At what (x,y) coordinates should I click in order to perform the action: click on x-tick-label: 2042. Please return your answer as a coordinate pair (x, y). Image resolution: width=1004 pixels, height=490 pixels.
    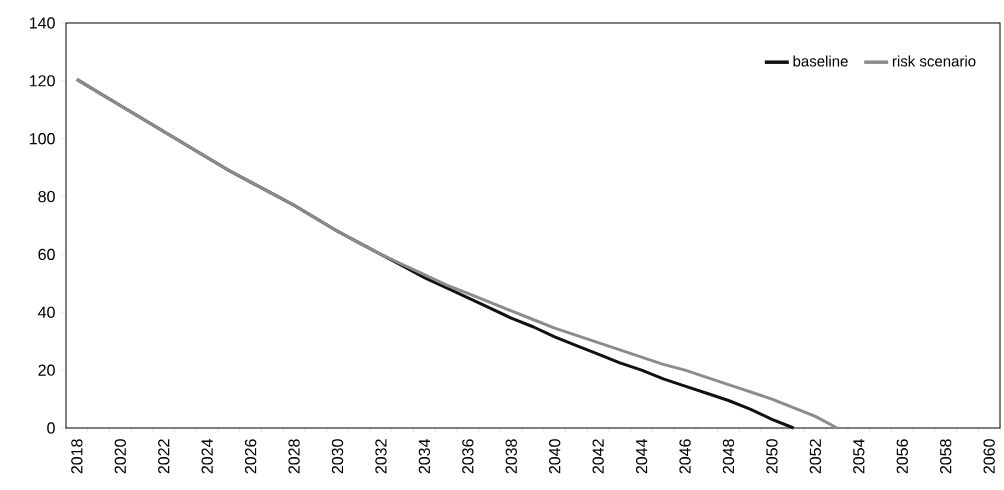
    Looking at the image, I should click on (598, 456).